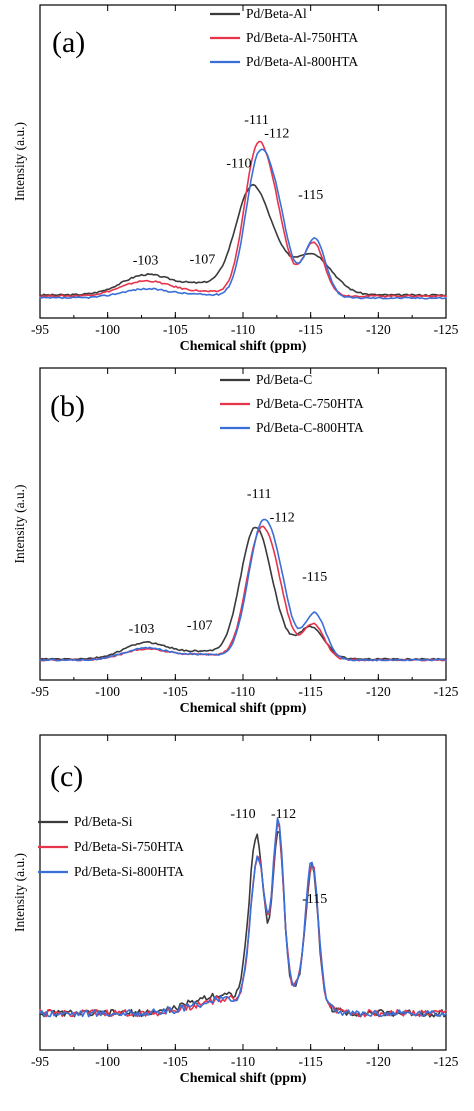  Describe the element at coordinates (67, 406) in the screenshot. I see `panel-label: (b)` at that location.